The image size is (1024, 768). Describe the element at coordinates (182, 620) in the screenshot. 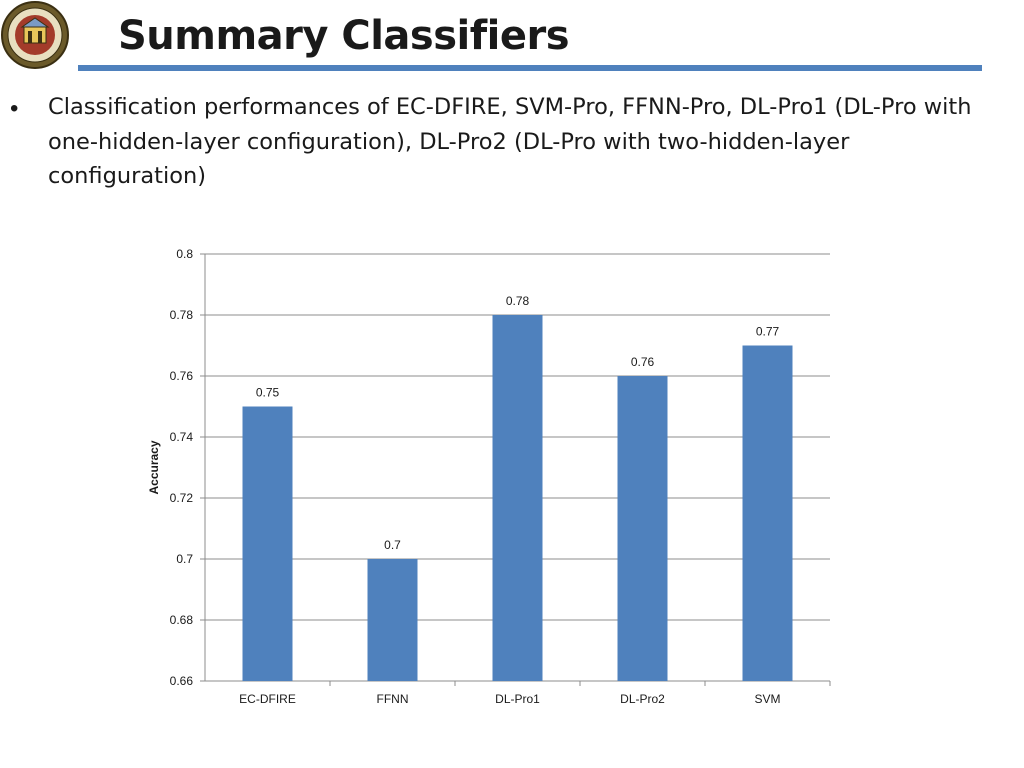

I see `y-tick-label: 0.68` at that location.